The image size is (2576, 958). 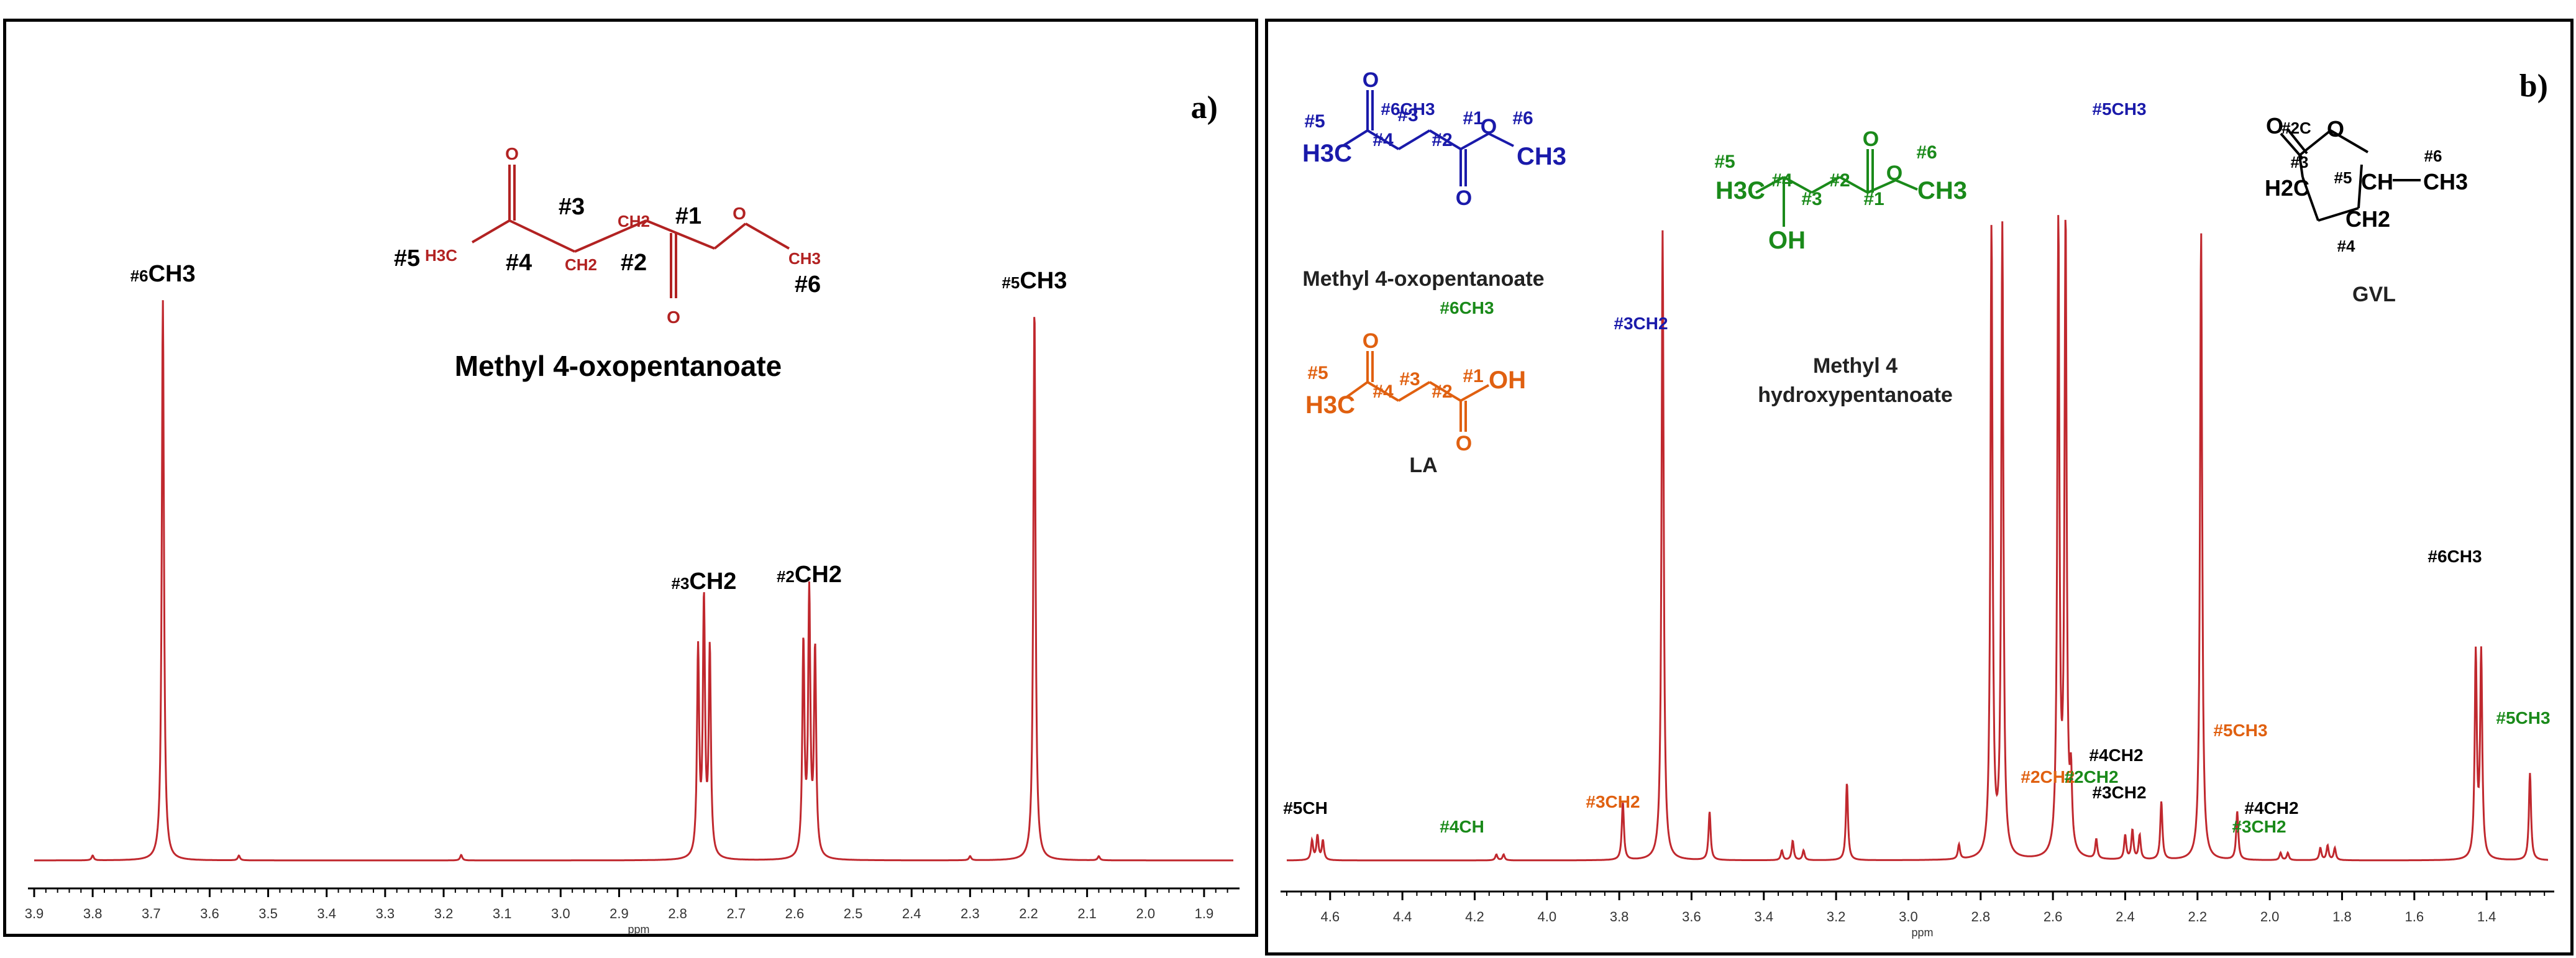 What do you see at coordinates (1145, 914) in the screenshot?
I see `a-tick-label: 2.0` at bounding box center [1145, 914].